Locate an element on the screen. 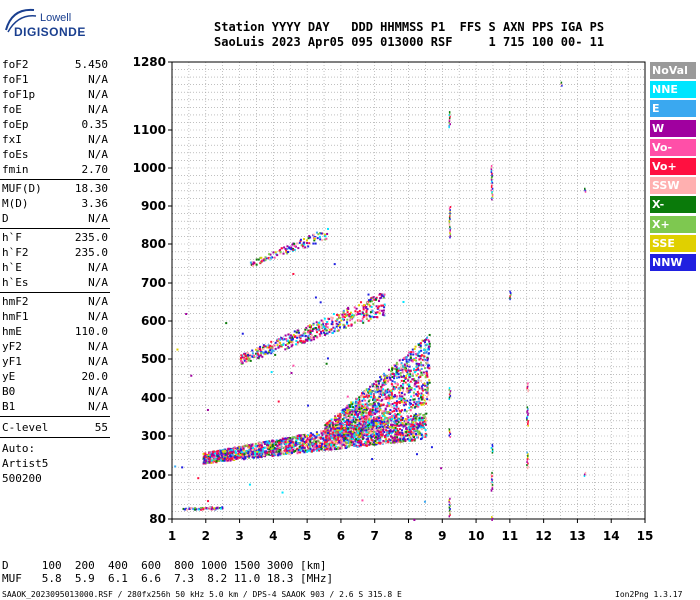 This screenshot has width=700, height=600. param-b1: B1 N/A is located at coordinates (55, 407).